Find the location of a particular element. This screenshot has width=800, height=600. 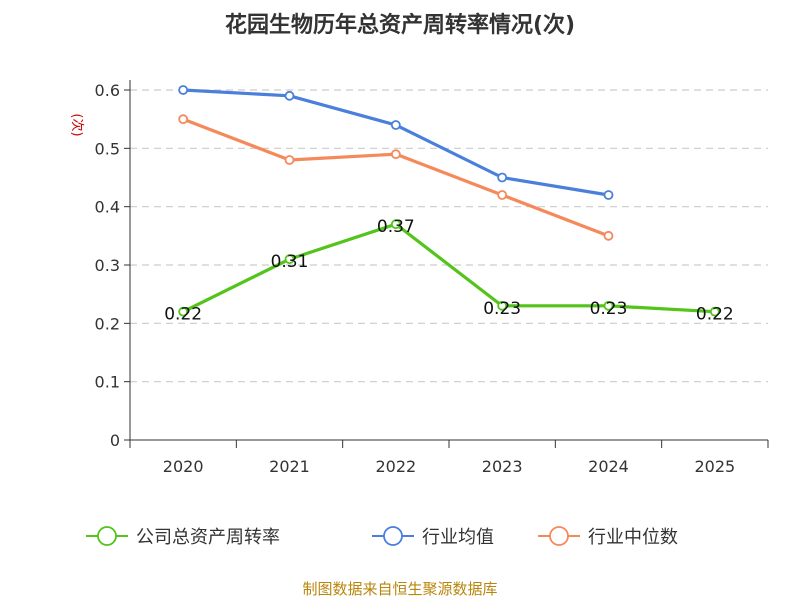

series-line is located at coordinates (448, 268).